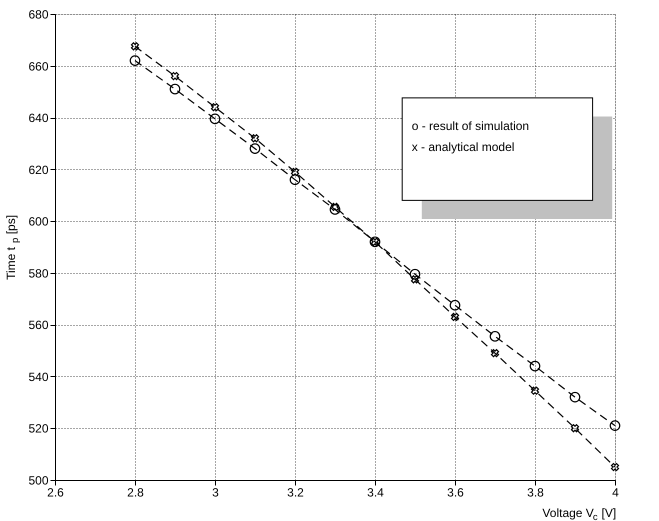  I want to click on x-tick-label: 2.6, so click(55, 493).